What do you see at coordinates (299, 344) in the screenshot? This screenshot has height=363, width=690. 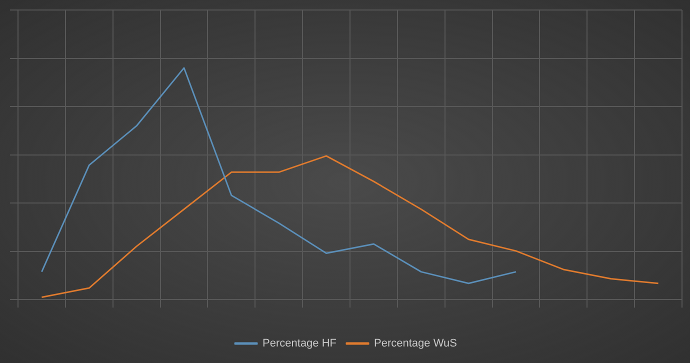 I see `legend-label: Percentage HF` at bounding box center [299, 344].